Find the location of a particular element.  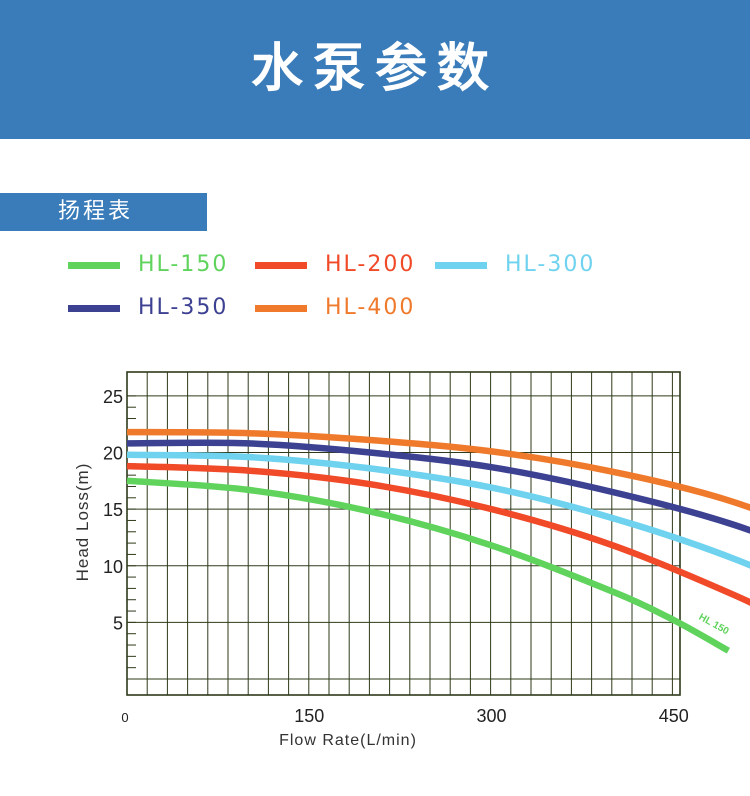

legend-label: HL-200 is located at coordinates (370, 264).